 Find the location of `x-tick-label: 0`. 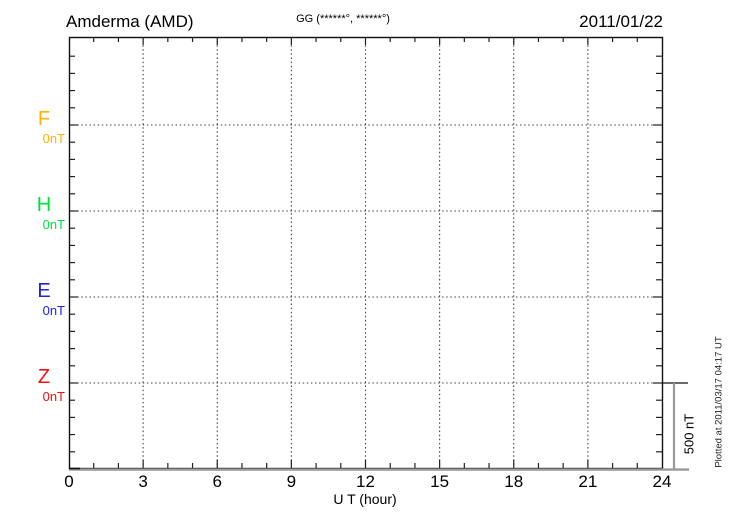

x-tick-label: 0 is located at coordinates (69, 481).